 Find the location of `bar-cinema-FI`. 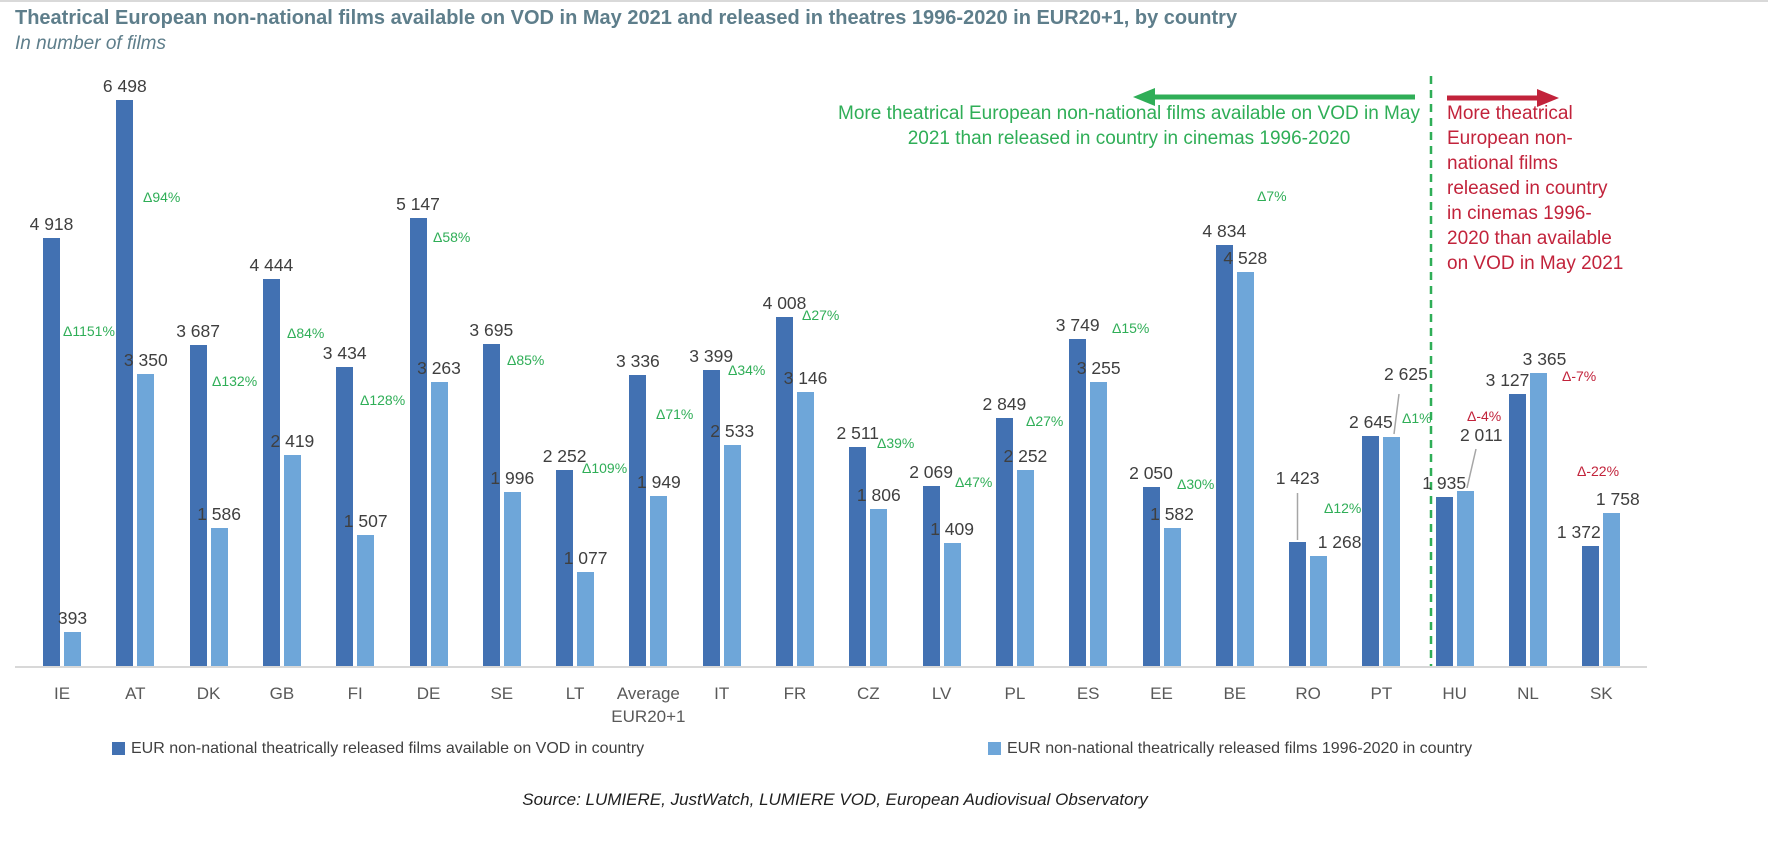

bar-cinema-FI is located at coordinates (366, 600).